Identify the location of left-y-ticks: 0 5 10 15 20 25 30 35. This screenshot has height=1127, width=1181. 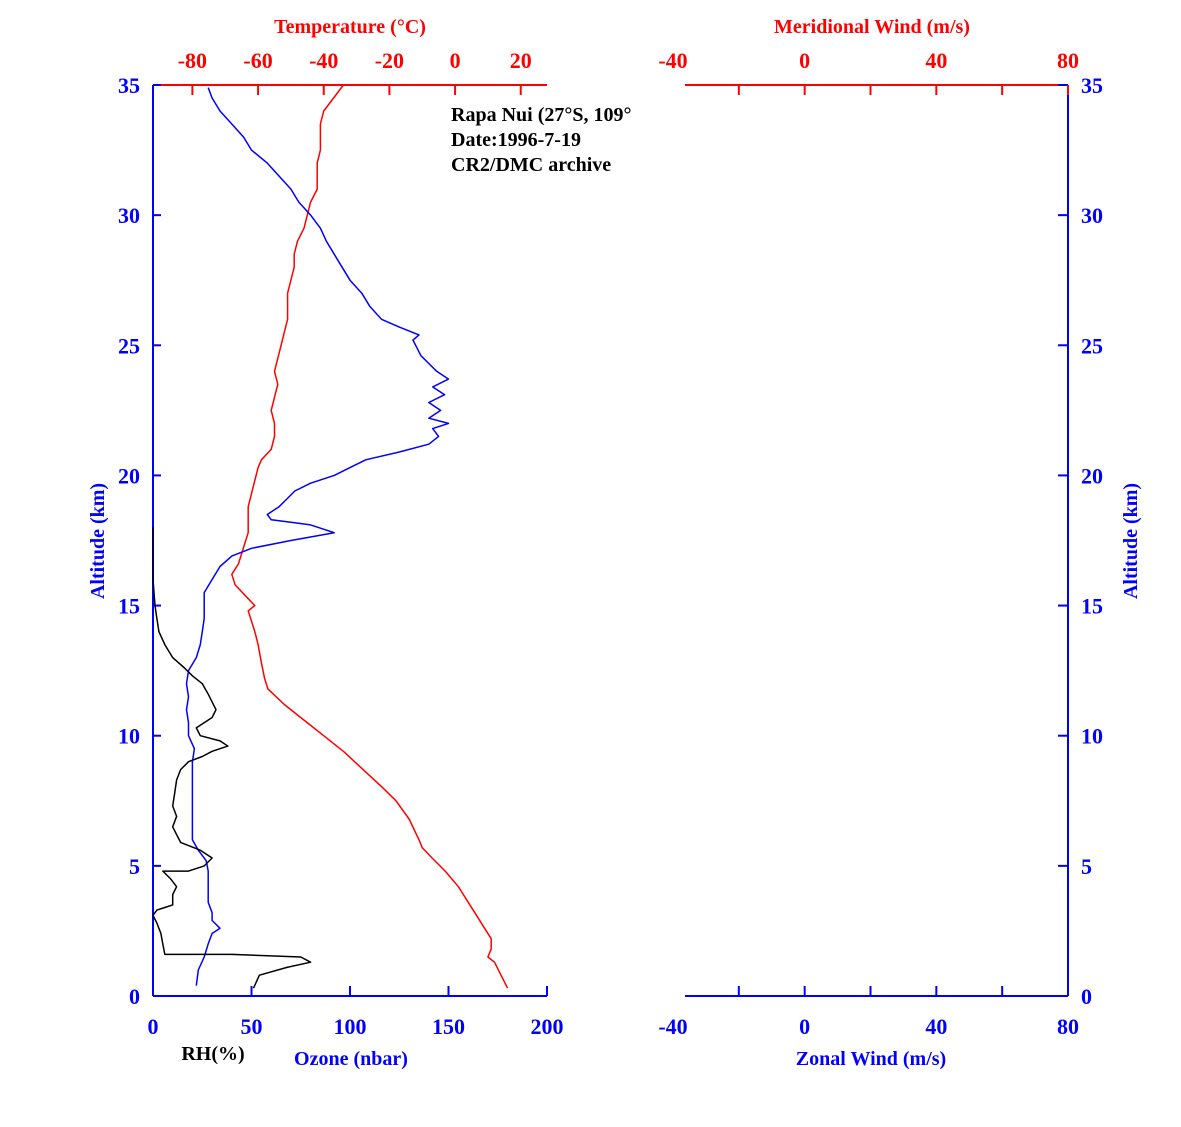
(139, 541).